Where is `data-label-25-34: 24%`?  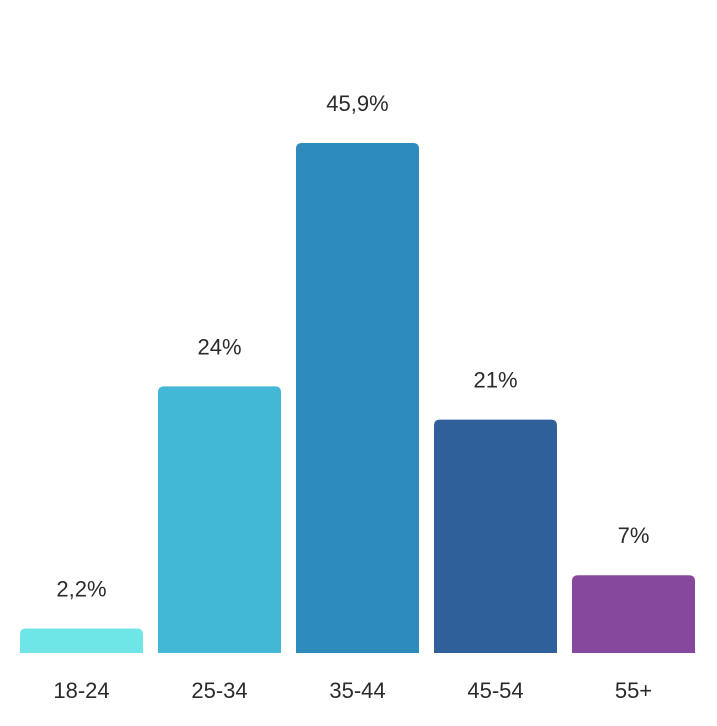 data-label-25-34: 24% is located at coordinates (219, 346).